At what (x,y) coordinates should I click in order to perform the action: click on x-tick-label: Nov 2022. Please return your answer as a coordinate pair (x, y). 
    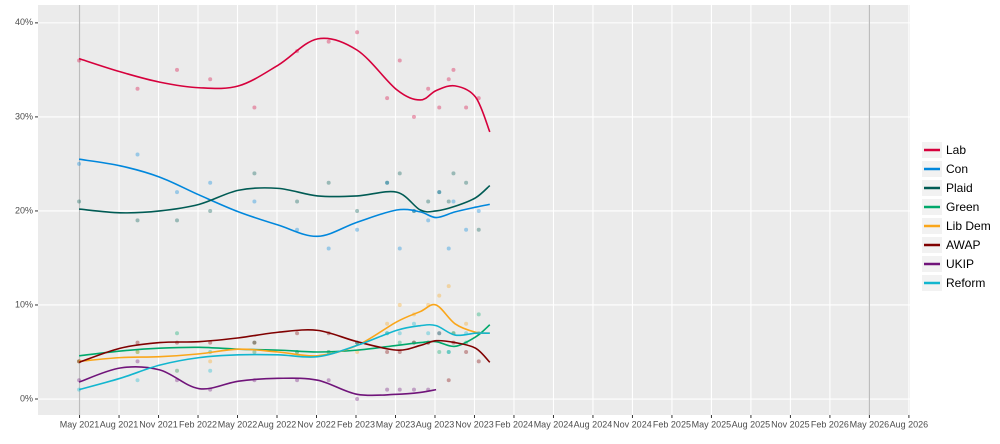
    Looking at the image, I should click on (316, 424).